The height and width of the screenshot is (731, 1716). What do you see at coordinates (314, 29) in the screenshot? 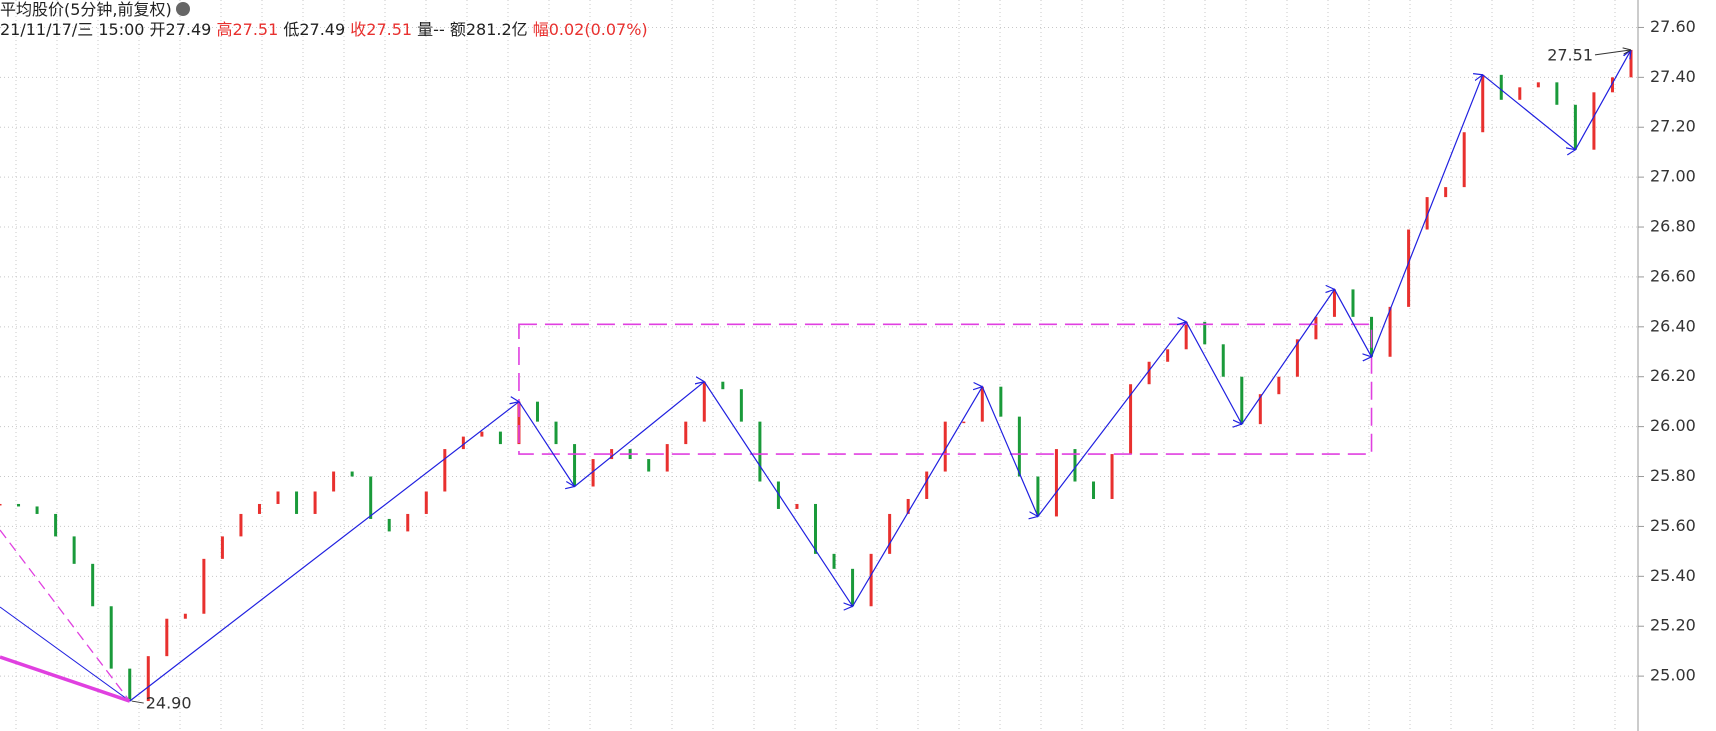
I see `info-low: 低27.49` at bounding box center [314, 29].